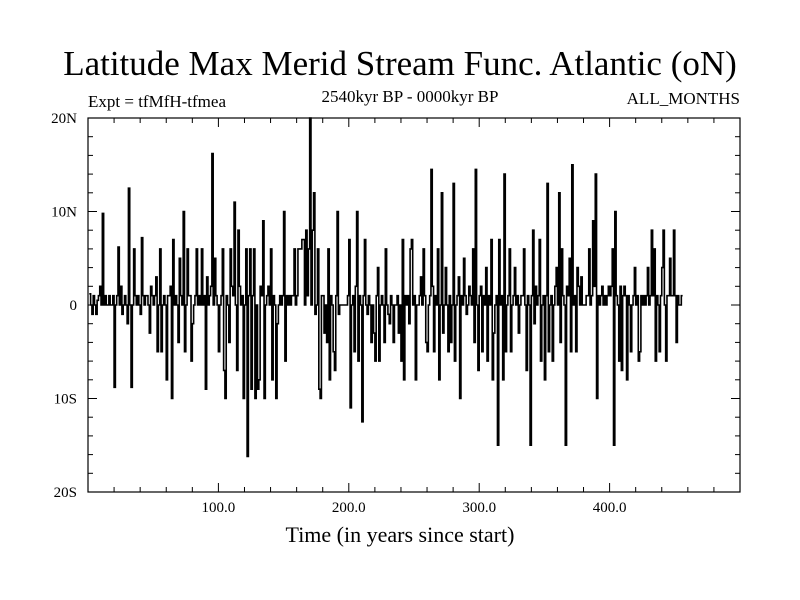  What do you see at coordinates (610, 508) in the screenshot?
I see `x-tick-label: 400.0` at bounding box center [610, 508].